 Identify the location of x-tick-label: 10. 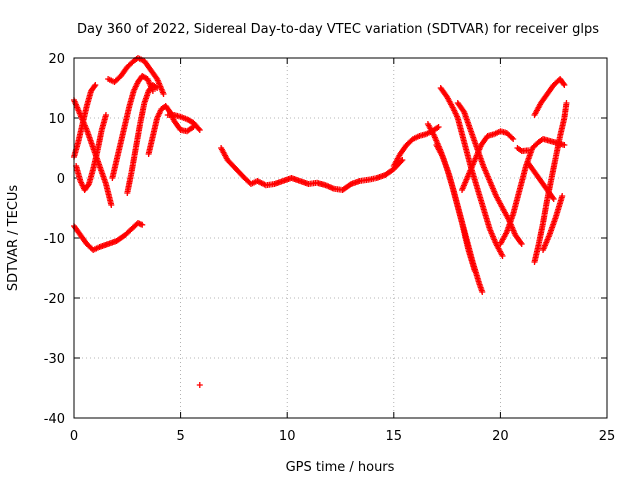
(287, 436).